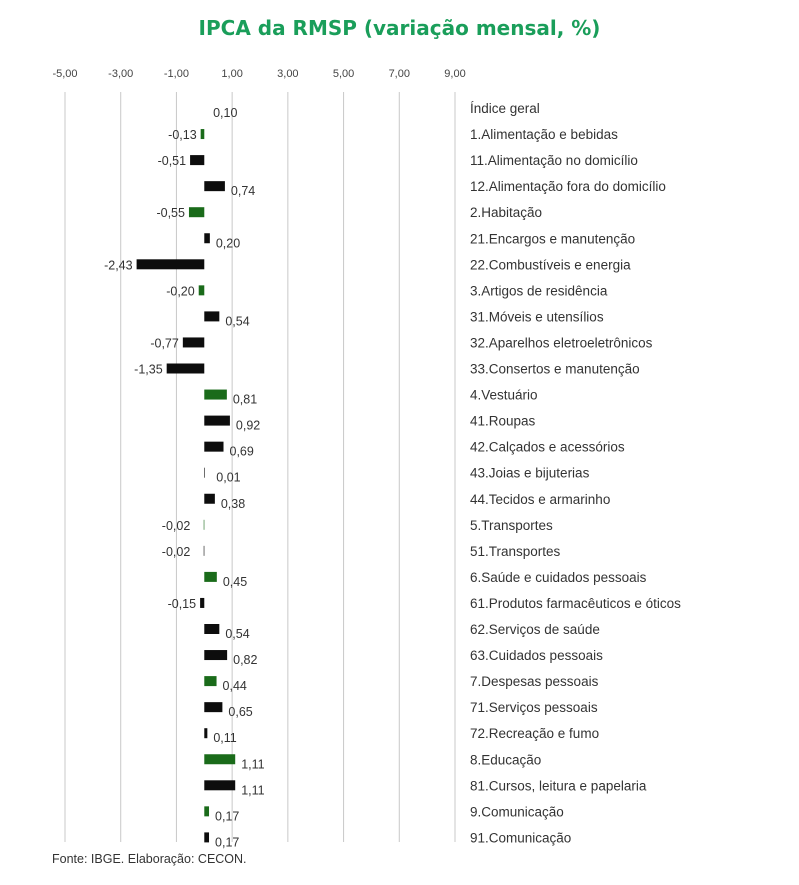  Describe the element at coordinates (534, 707) in the screenshot. I see `category-label: 71.Serviços pessoais` at that location.